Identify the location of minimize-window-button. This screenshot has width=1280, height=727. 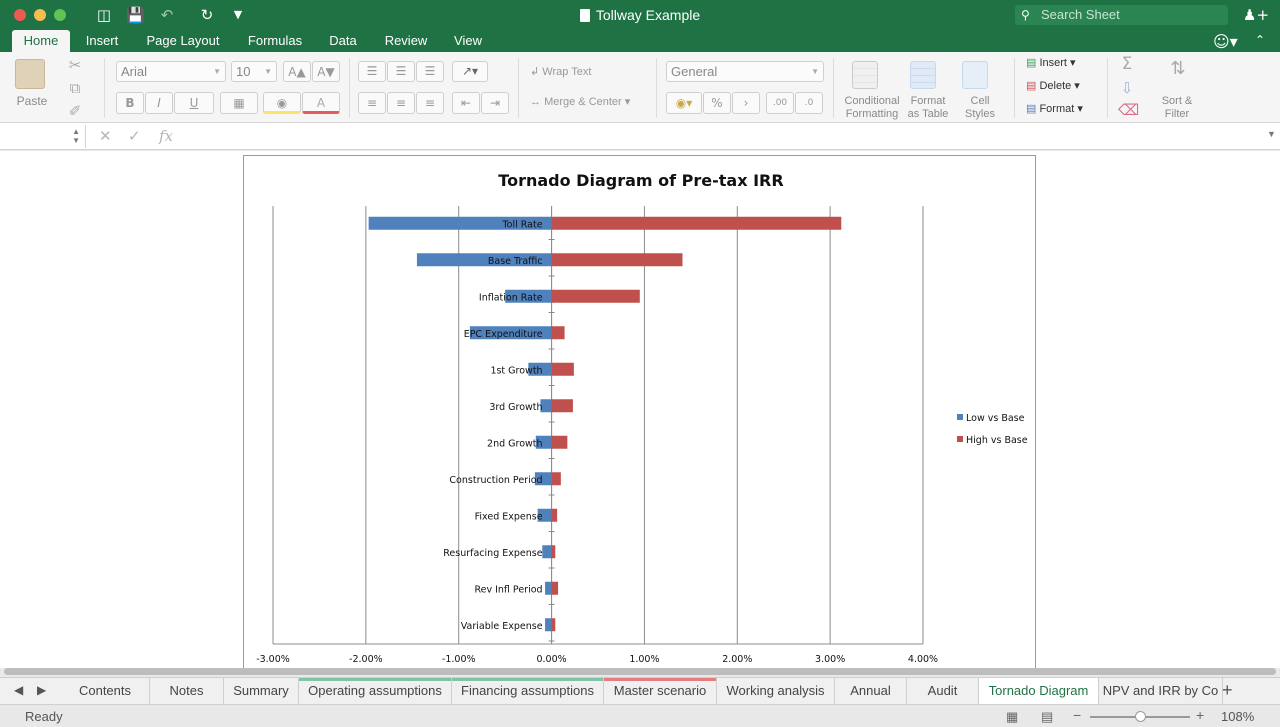
(40, 15).